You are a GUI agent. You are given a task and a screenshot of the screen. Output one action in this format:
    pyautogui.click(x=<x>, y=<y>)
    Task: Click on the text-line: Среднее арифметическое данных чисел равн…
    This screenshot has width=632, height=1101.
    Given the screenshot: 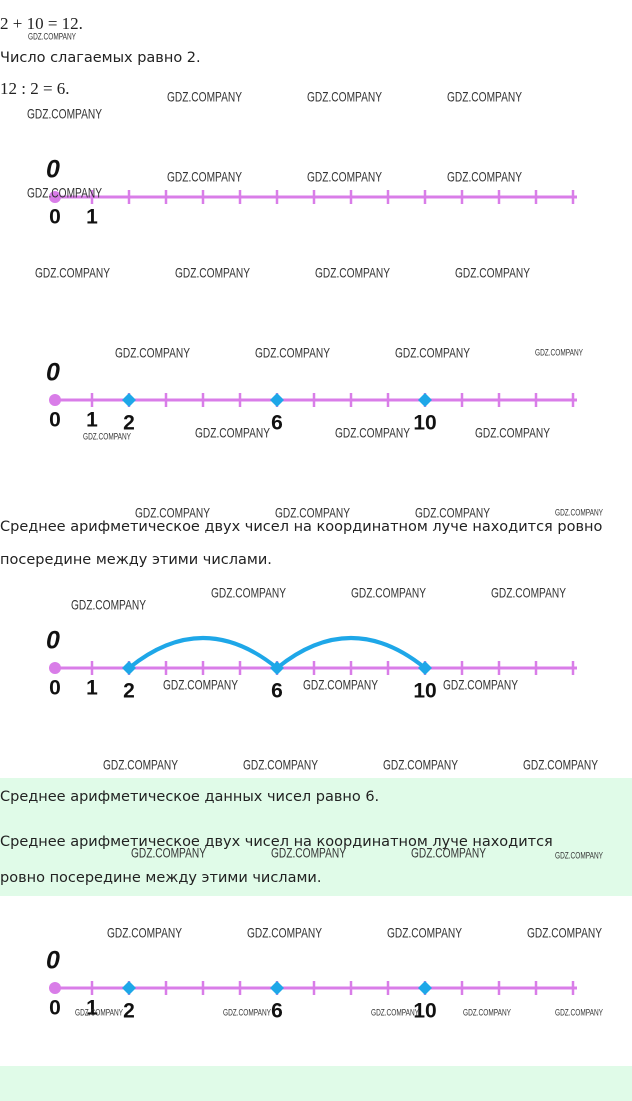 What is the action you would take?
    pyautogui.click(x=189, y=797)
    